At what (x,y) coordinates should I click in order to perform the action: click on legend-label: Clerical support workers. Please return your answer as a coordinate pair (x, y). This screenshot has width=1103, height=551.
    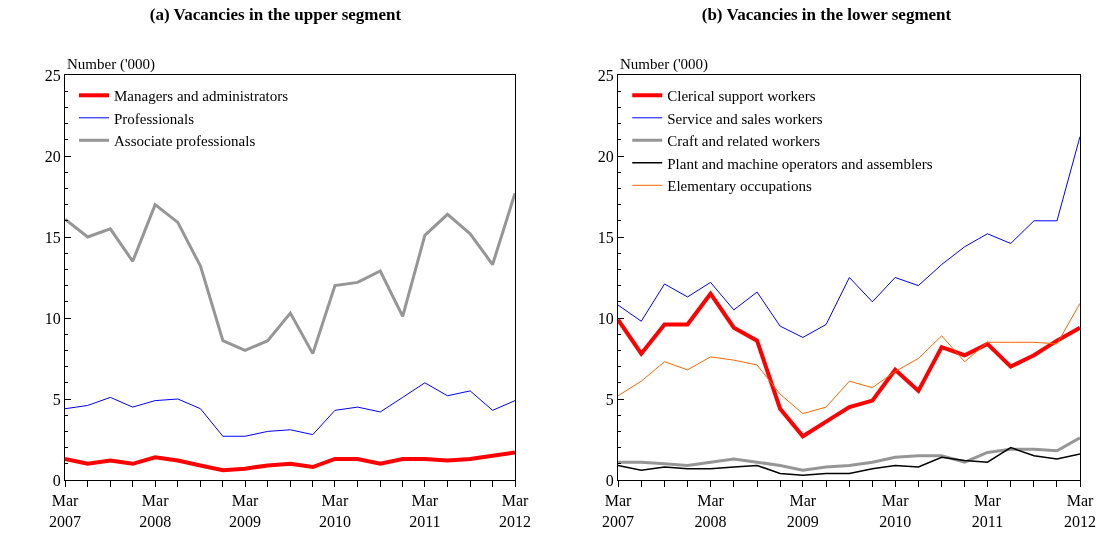
    Looking at the image, I should click on (741, 96).